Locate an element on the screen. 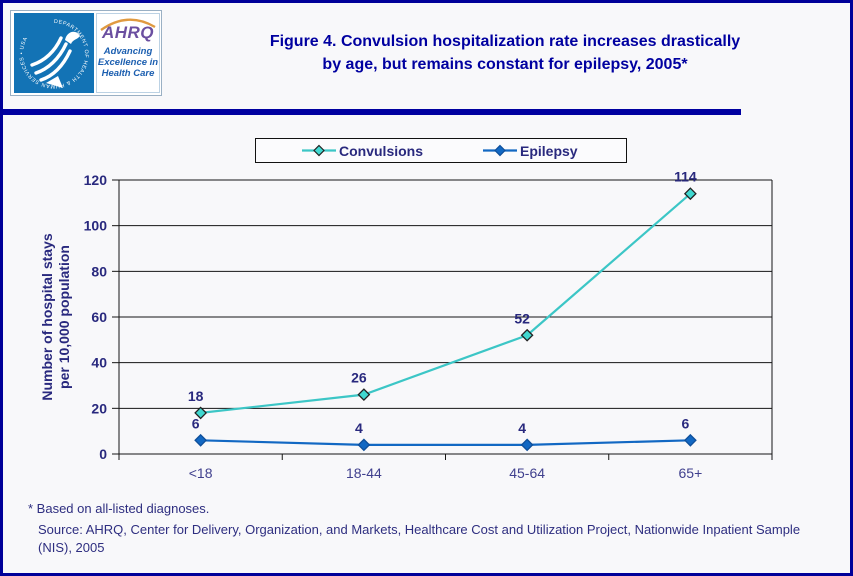 The image size is (853, 576). epilepsy-line-marker-icon is located at coordinates (500, 150).